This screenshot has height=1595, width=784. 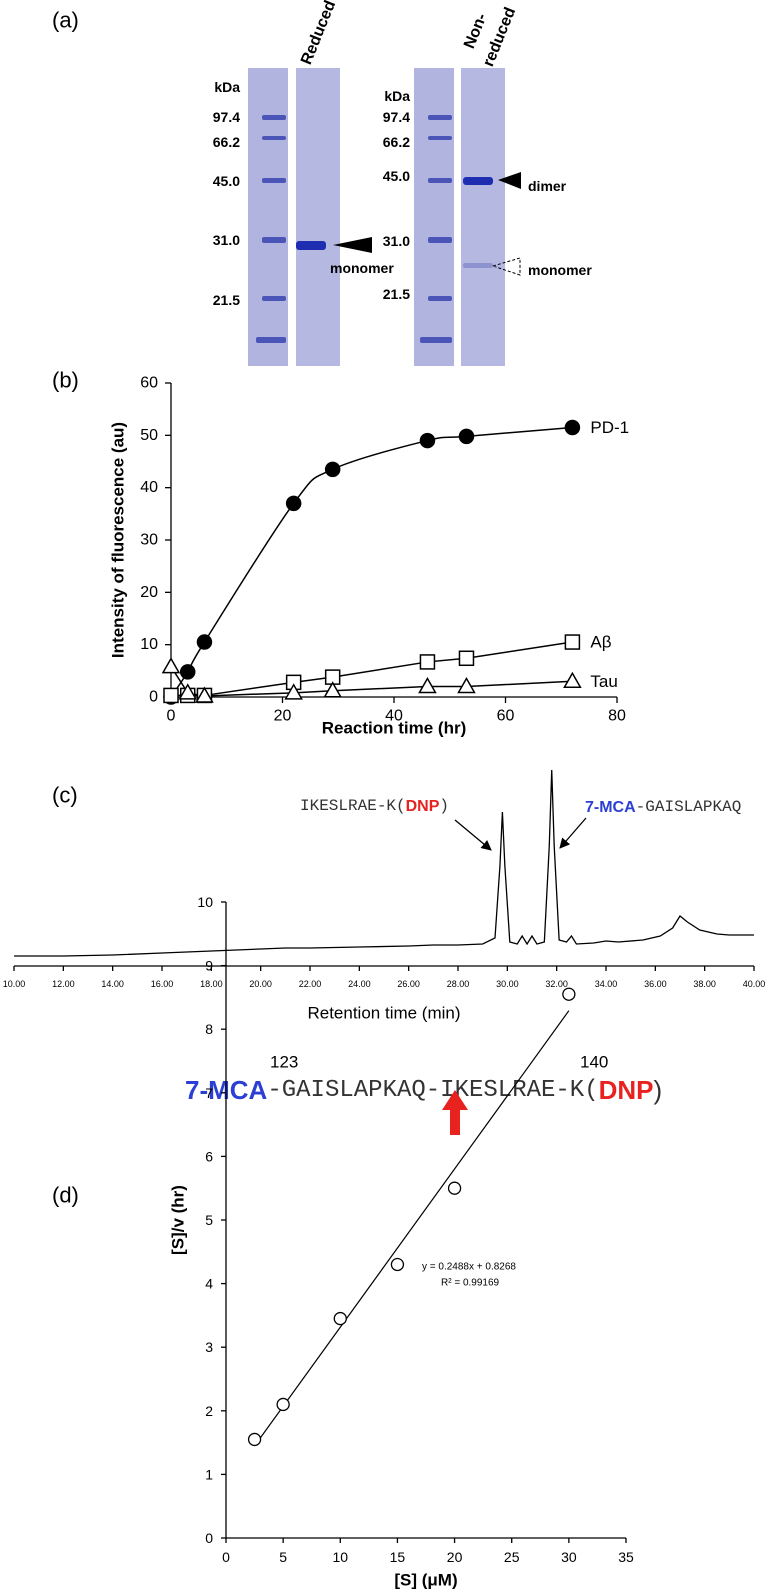 What do you see at coordinates (408, 984) in the screenshot?
I see `x-tick-label: 26.00` at bounding box center [408, 984].